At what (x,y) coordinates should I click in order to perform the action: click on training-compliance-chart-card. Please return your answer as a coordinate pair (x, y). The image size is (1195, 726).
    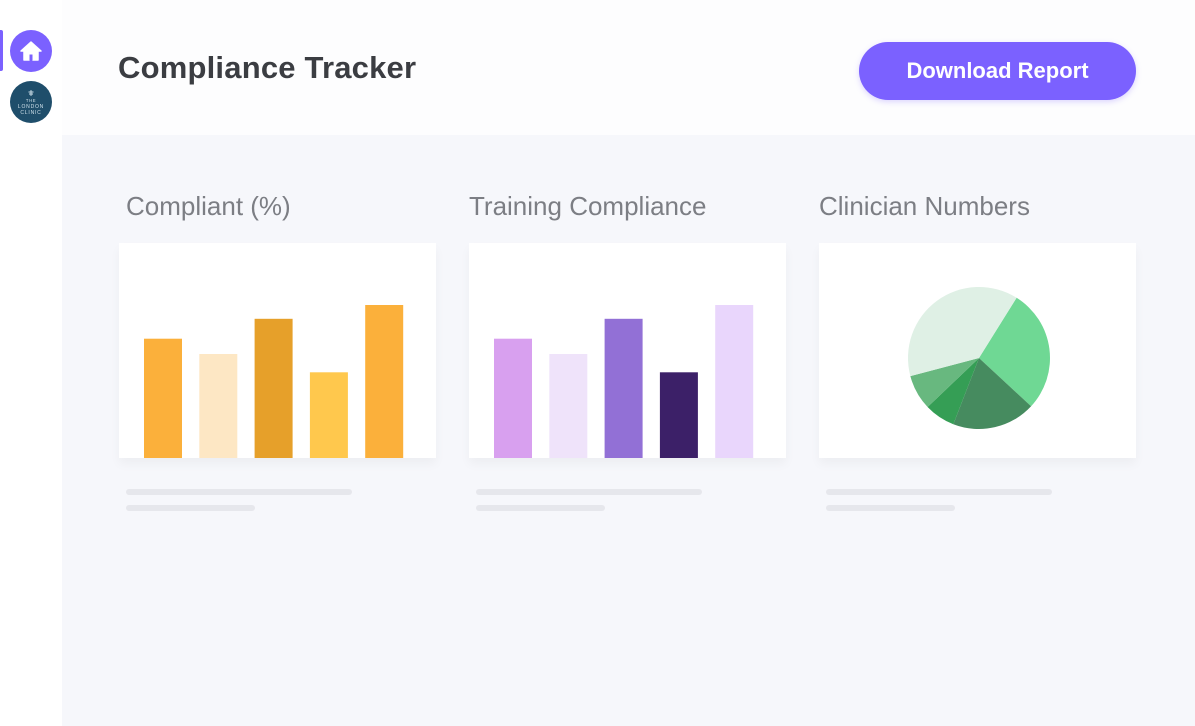
    Looking at the image, I should click on (627, 350).